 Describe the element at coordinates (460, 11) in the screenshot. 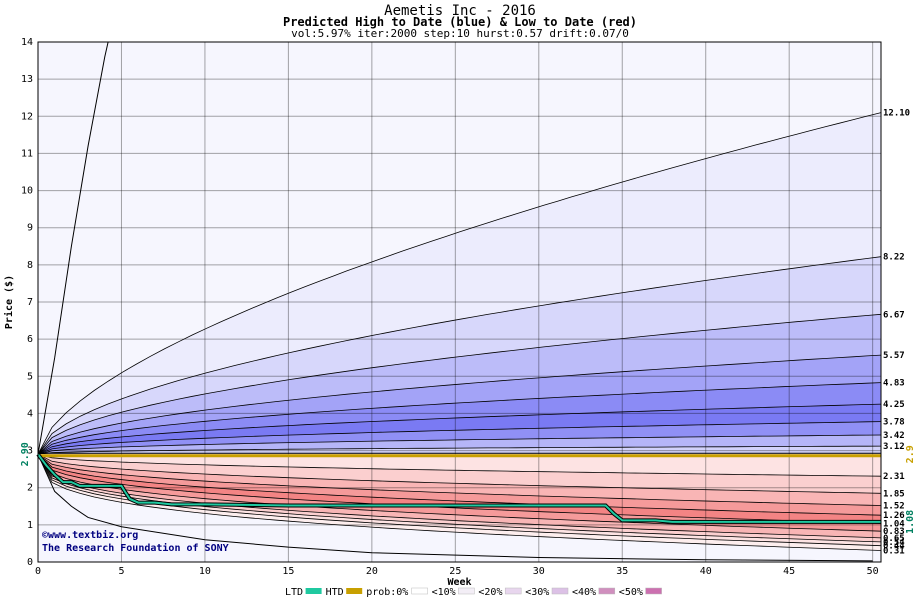

I see `chart-title: Aemetis Inc - 2016` at that location.